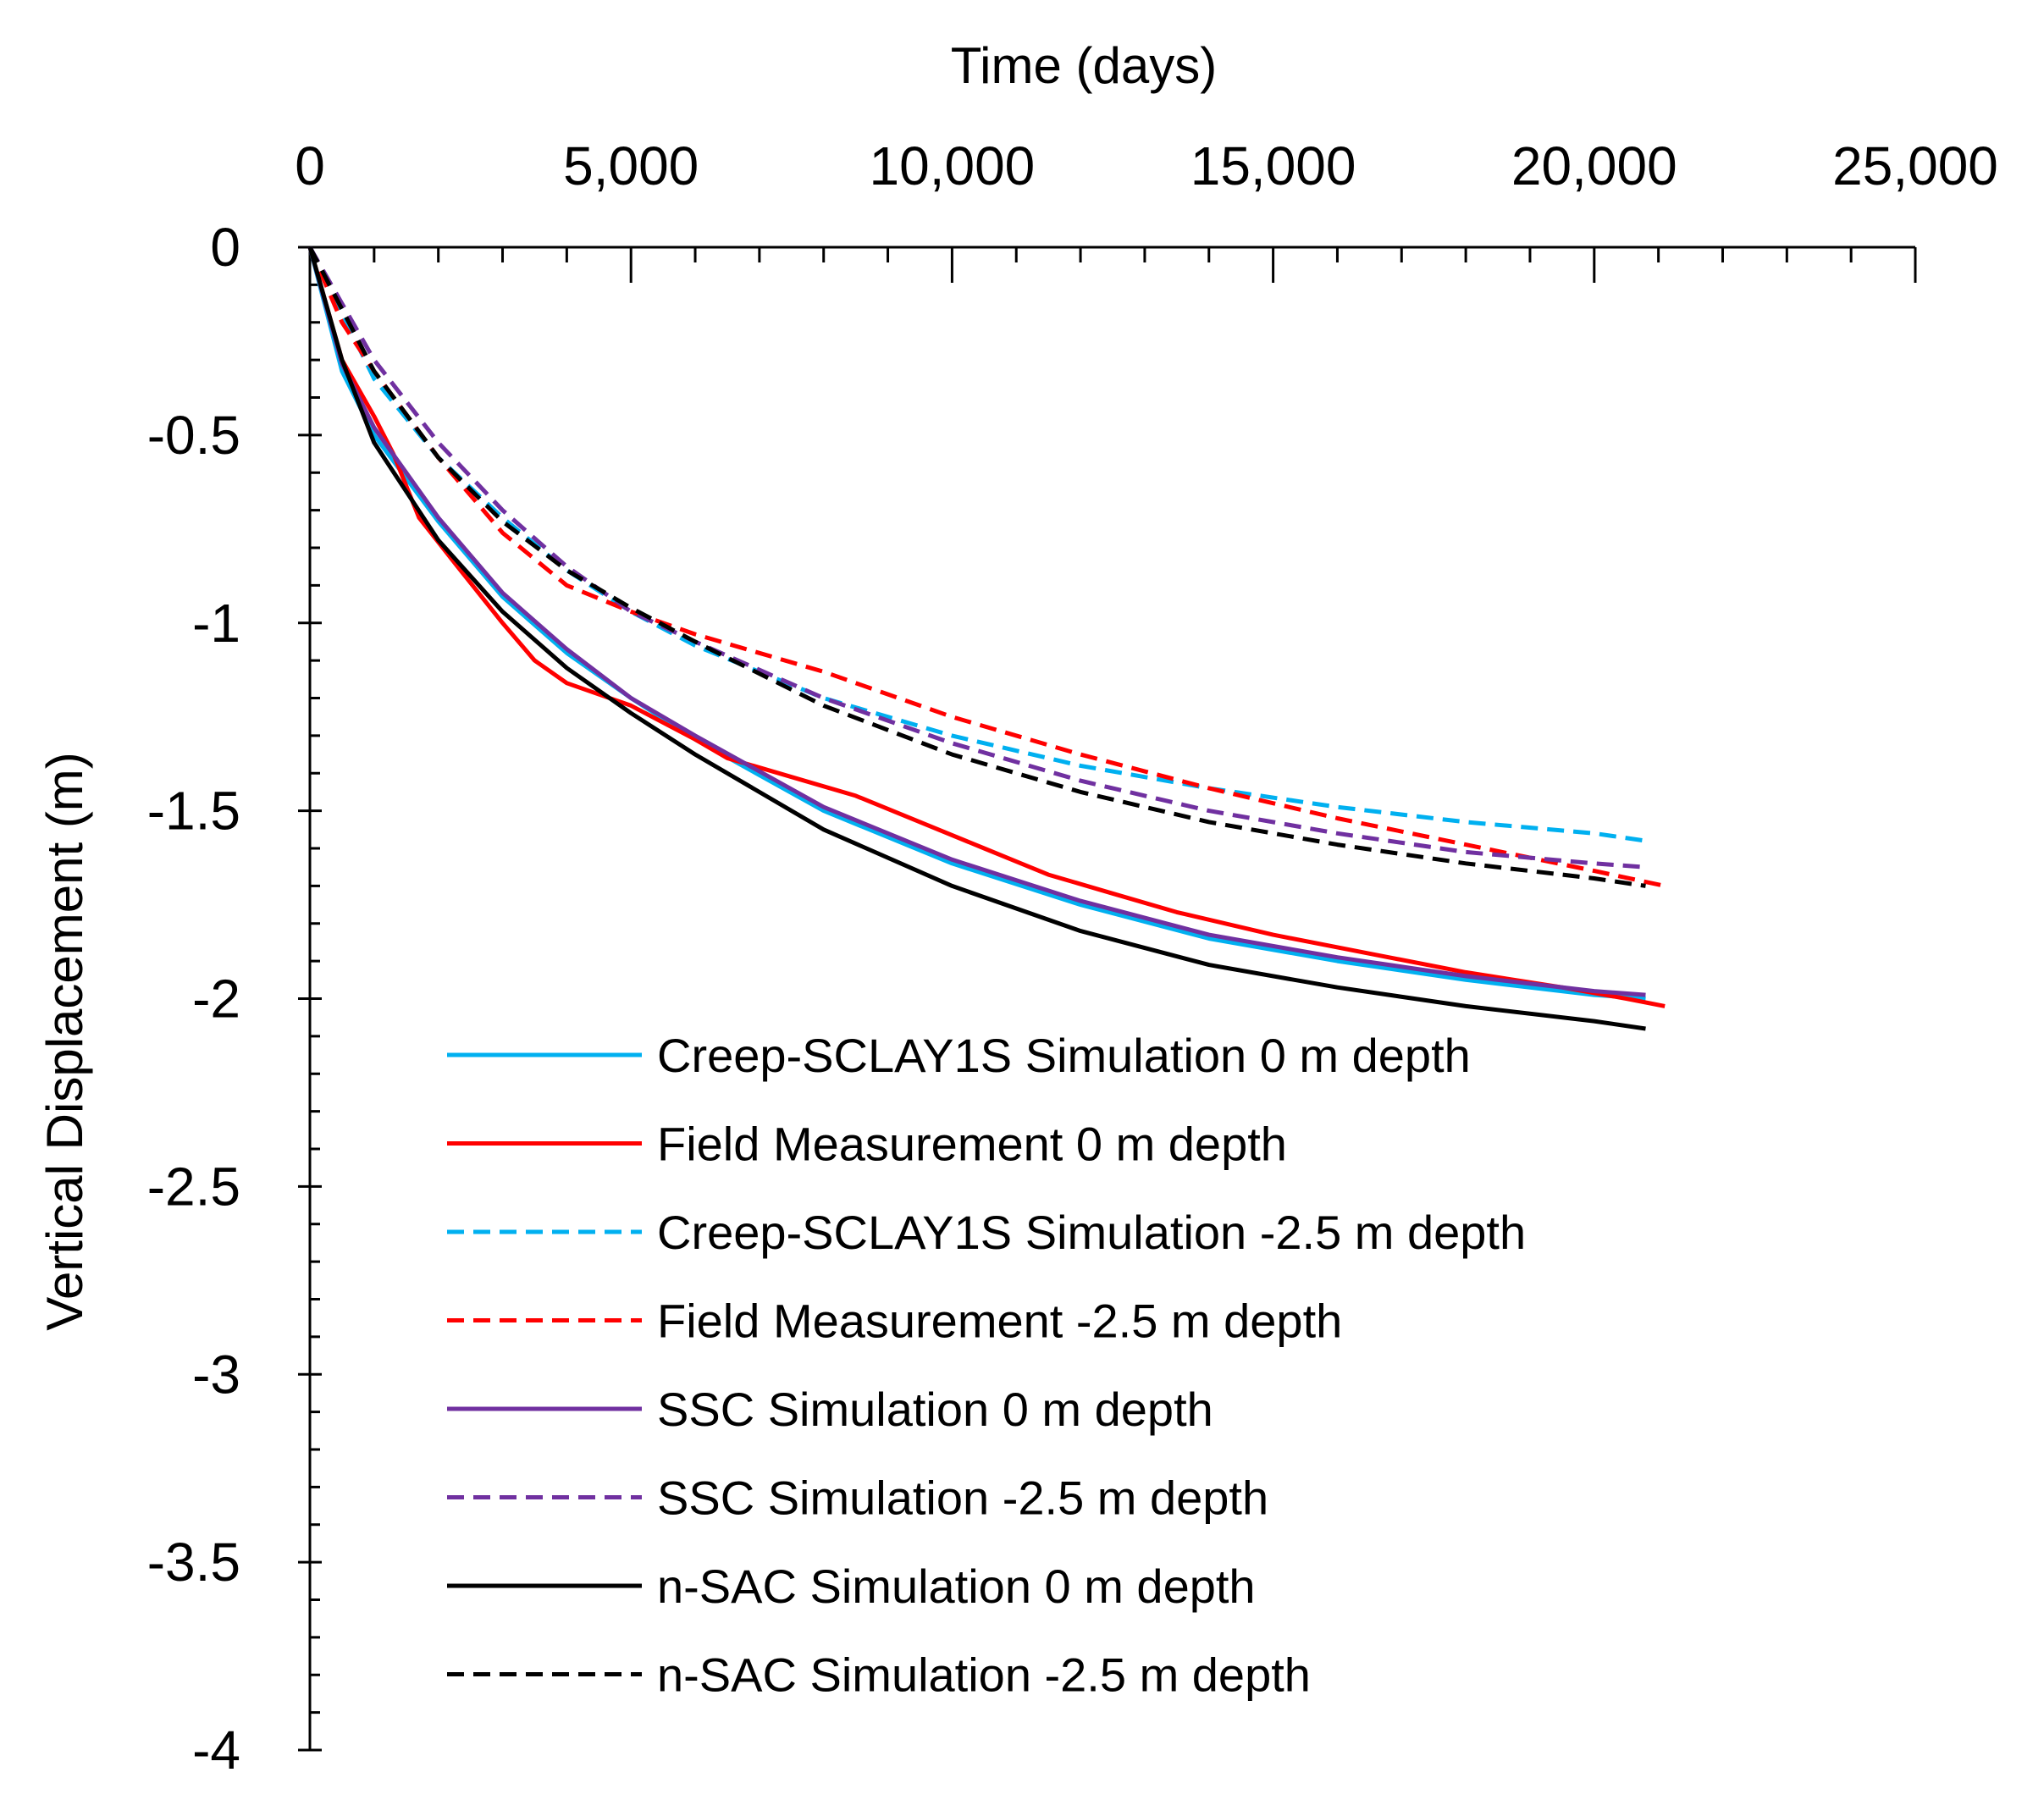 The width and height of the screenshot is (2044, 1811). What do you see at coordinates (631, 165) in the screenshot?
I see `x-tick-label: 5,000` at bounding box center [631, 165].